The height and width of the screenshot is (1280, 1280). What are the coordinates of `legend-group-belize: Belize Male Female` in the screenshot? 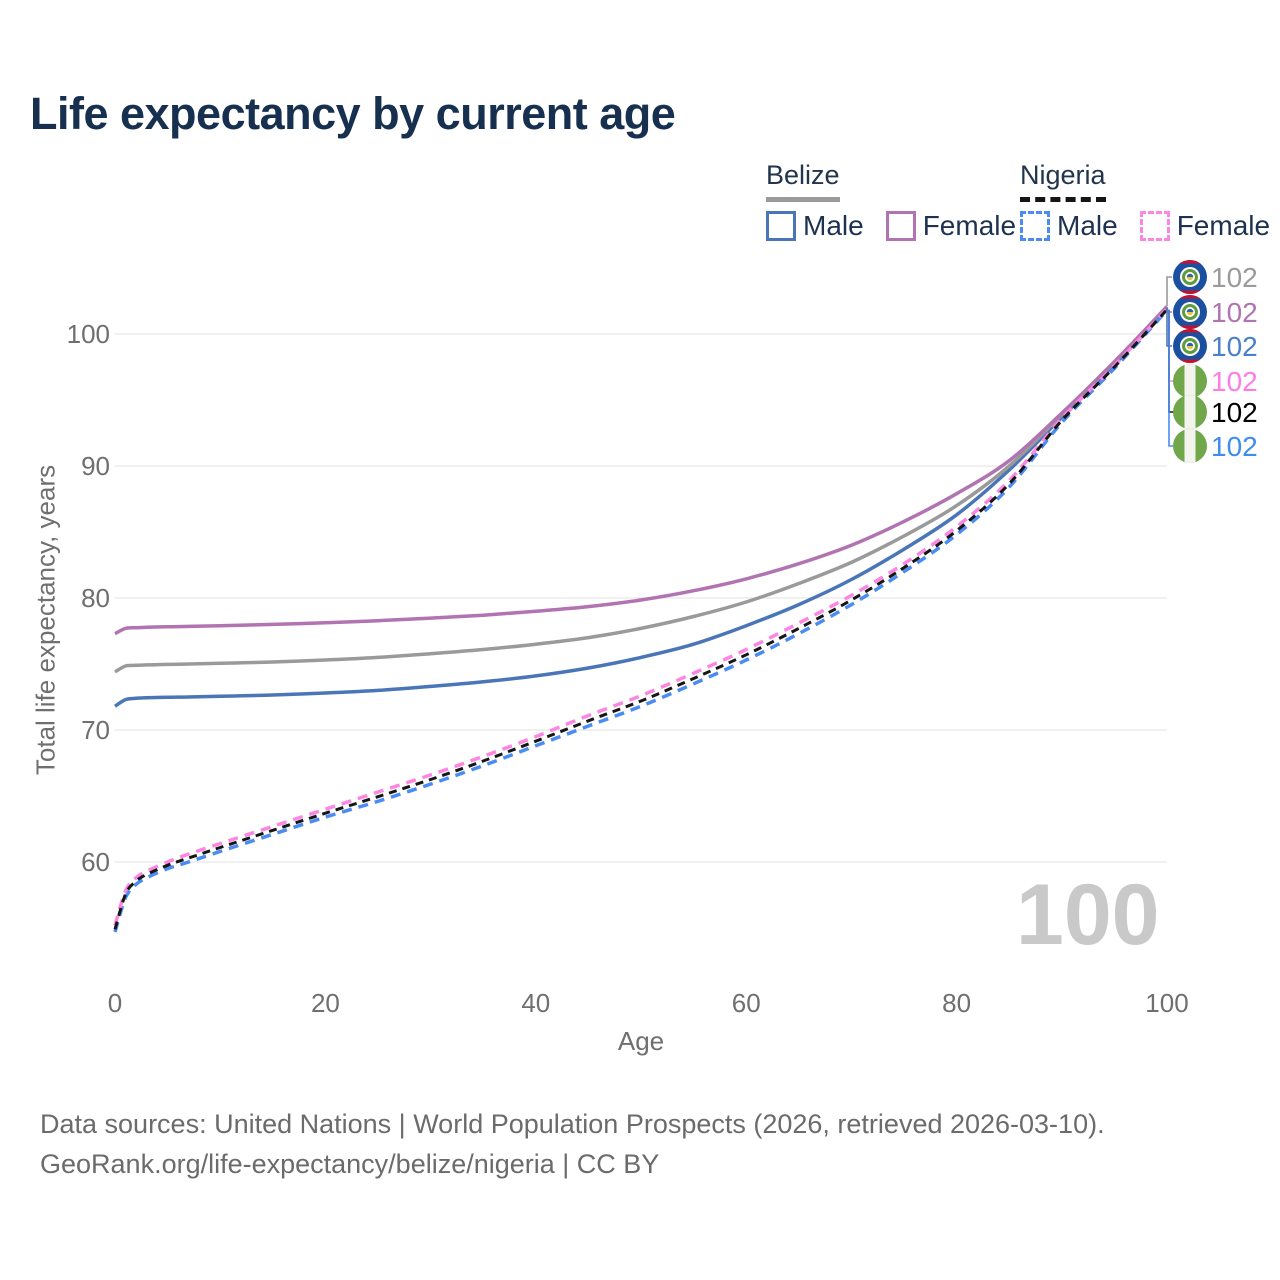 It's located at (891, 201).